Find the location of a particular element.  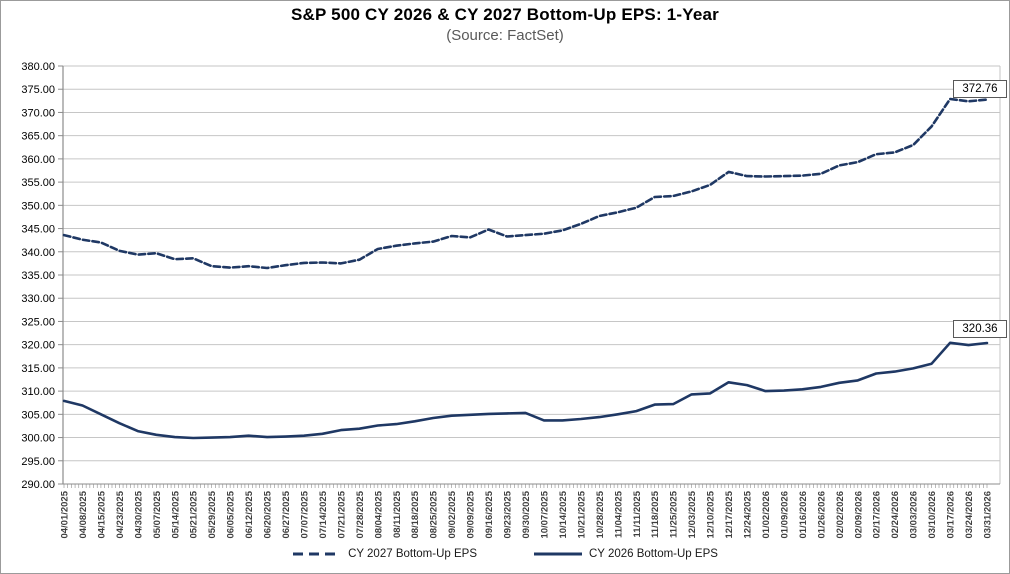

svg-text: 300.00 is located at coordinates (38, 439).